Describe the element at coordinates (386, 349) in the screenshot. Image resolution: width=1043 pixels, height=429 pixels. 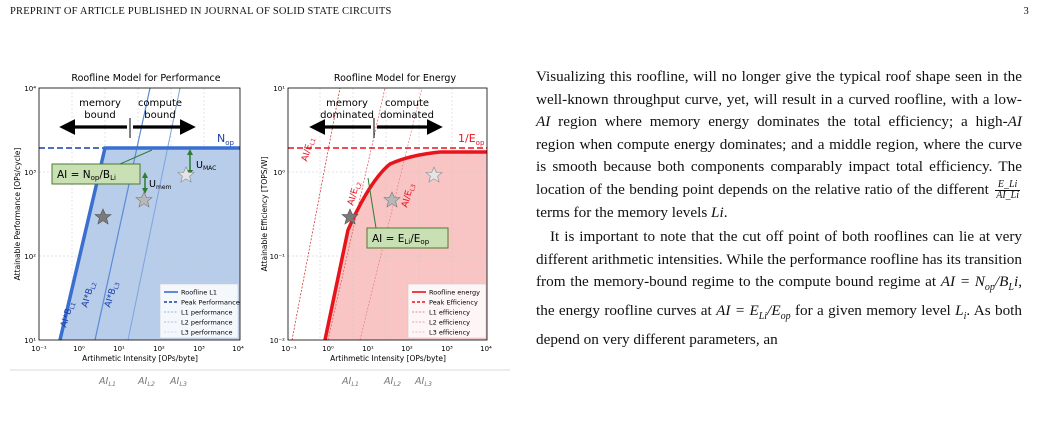
I see `right-x-ticks: 10⁻¹ 10⁰ 10¹ 10² 10³ 10⁴` at that location.